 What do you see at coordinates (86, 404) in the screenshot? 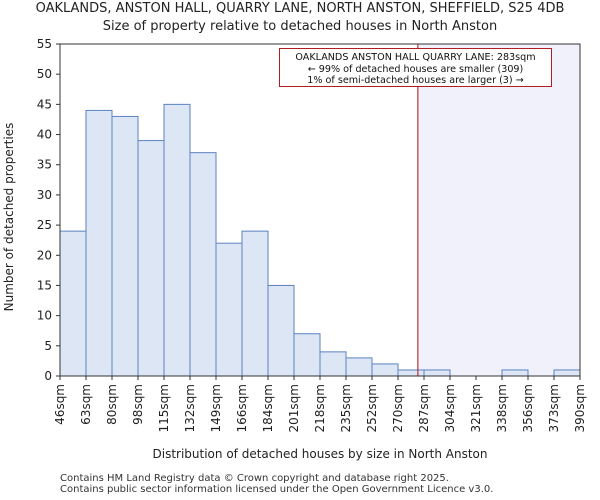
I see `x-tick-label: 63sqm` at bounding box center [86, 404].